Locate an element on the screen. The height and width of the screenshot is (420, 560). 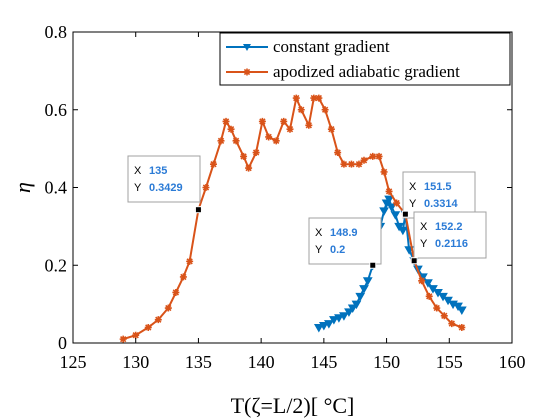
datatip: X 135 Y 0.3429 is located at coordinates (164, 184).